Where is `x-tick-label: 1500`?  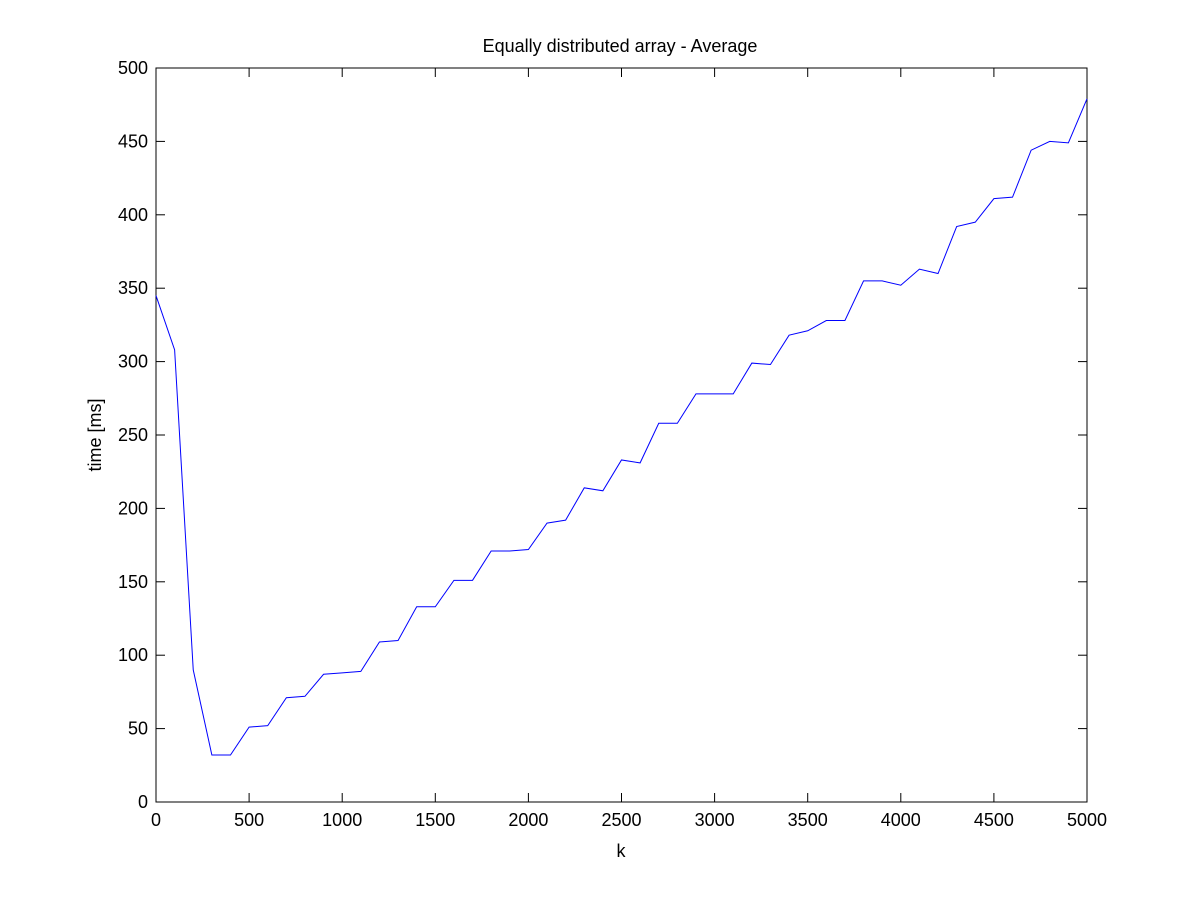
x-tick-label: 1500 is located at coordinates (435, 820).